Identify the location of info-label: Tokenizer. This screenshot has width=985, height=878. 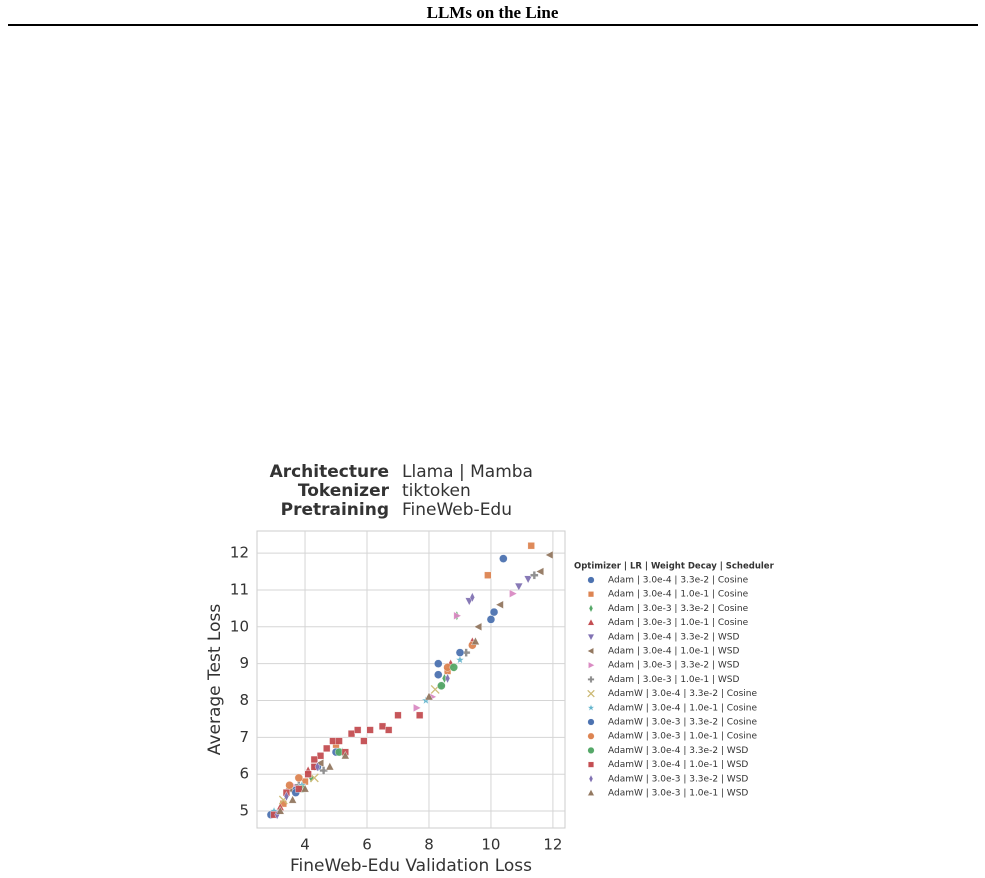
(344, 491).